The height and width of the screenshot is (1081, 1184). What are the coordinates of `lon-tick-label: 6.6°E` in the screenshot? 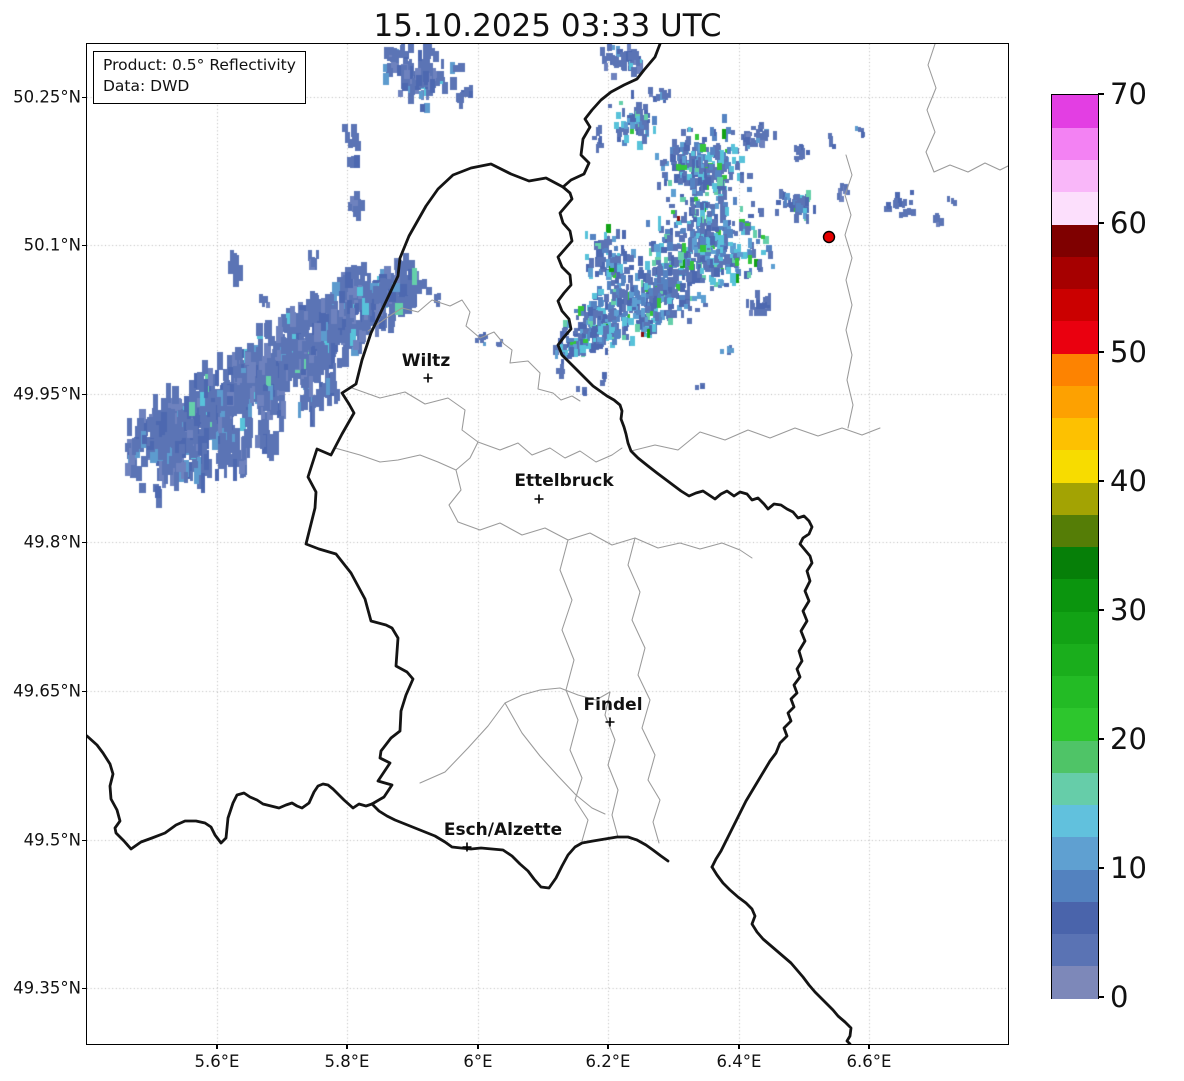 It's located at (869, 1061).